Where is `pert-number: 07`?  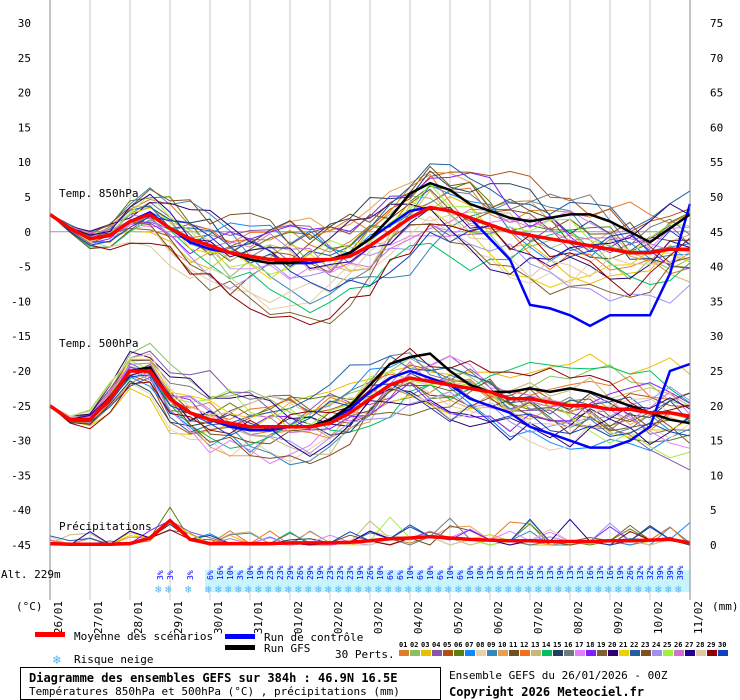 pert-number: 07 is located at coordinates (469, 645).